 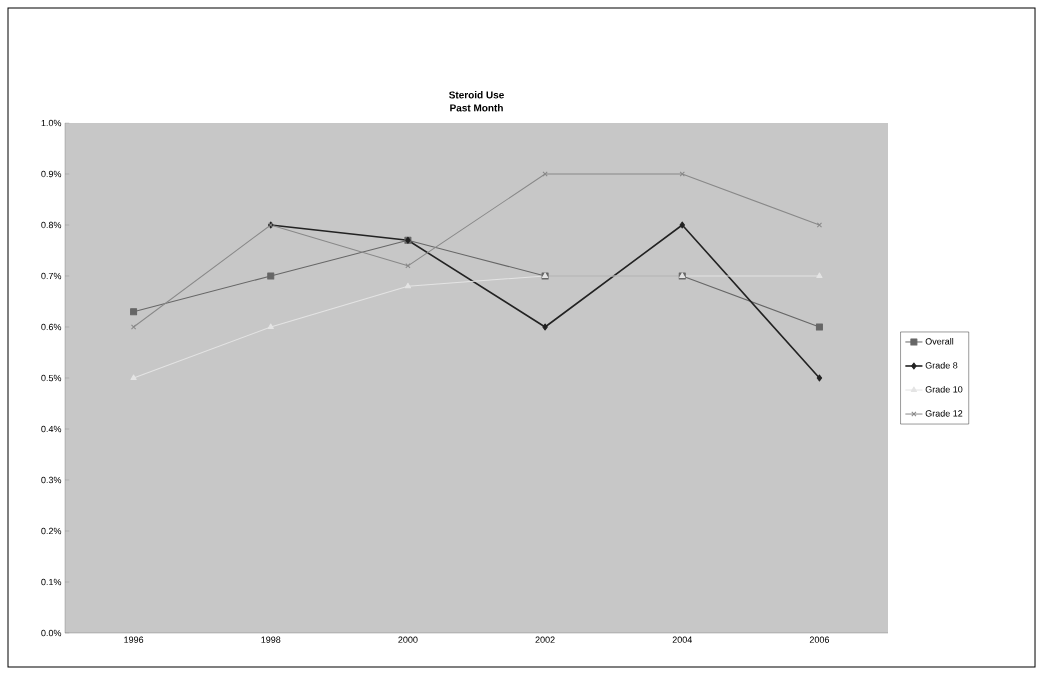 I want to click on y-tick-label: 0.3%, so click(x=51, y=480).